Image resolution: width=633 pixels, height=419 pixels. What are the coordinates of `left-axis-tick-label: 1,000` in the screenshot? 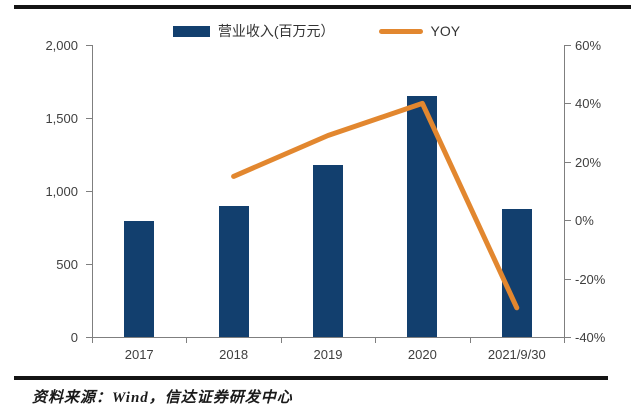 It's located at (61, 191).